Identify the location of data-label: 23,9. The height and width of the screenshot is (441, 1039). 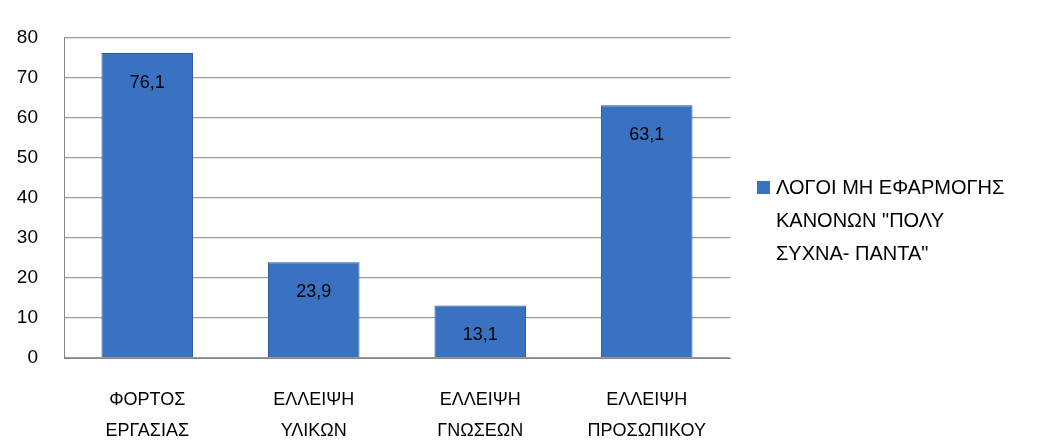
(314, 291).